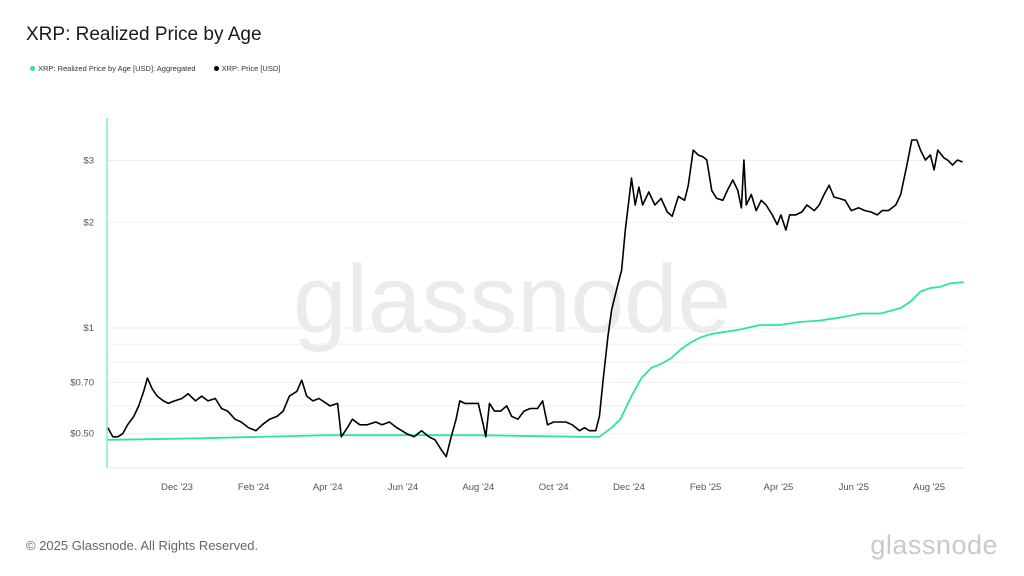  I want to click on y-tick-label: $0.70, so click(82, 382).